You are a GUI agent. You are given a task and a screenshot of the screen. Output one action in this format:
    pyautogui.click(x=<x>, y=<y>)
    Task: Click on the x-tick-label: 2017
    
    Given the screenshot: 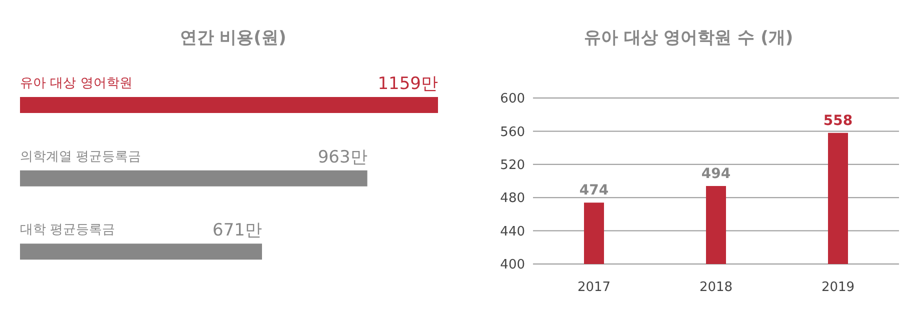 What is the action you would take?
    pyautogui.click(x=594, y=288)
    